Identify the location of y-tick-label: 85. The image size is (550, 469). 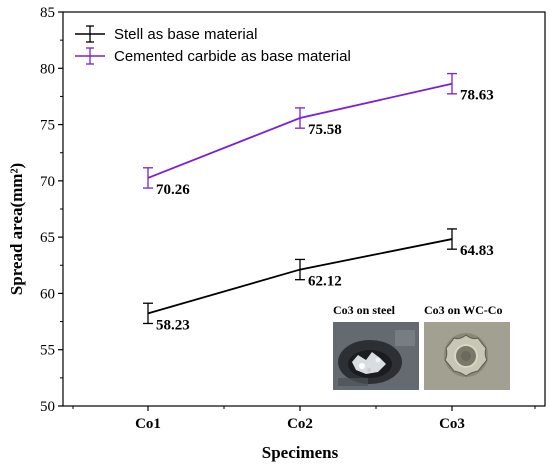
(47, 13).